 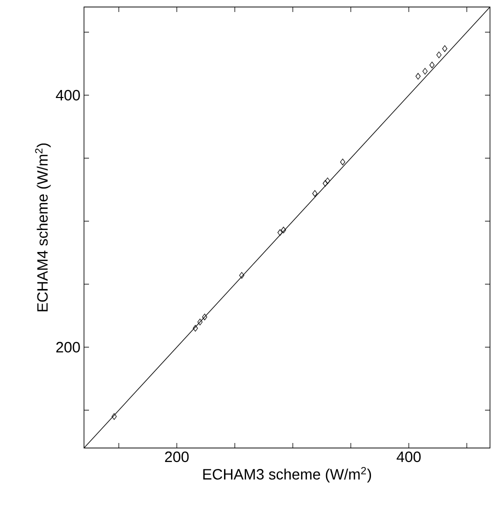 What do you see at coordinates (287, 474) in the screenshot?
I see `x-axis-title: ECHAM3 scheme (W/m$^{2}$)` at bounding box center [287, 474].